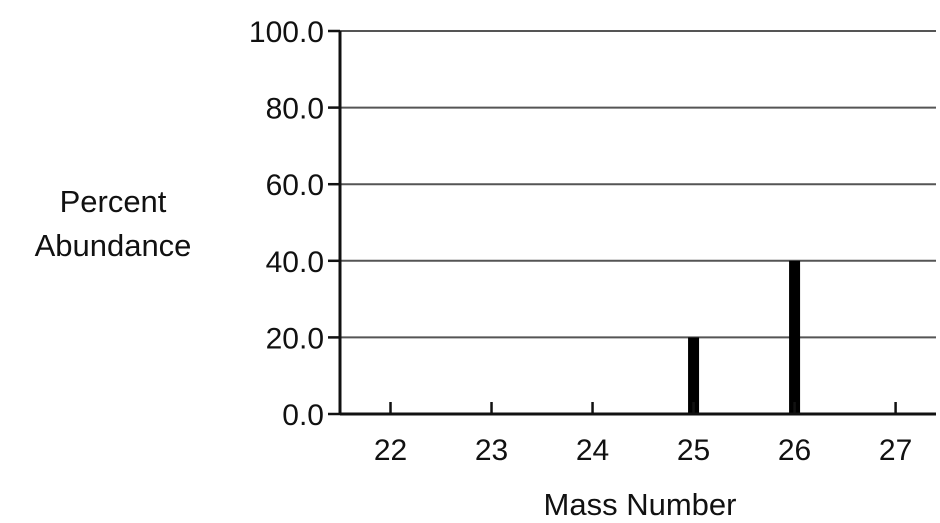 The width and height of the screenshot is (940, 523). I want to click on y-tick-label: 40.0, so click(295, 262).